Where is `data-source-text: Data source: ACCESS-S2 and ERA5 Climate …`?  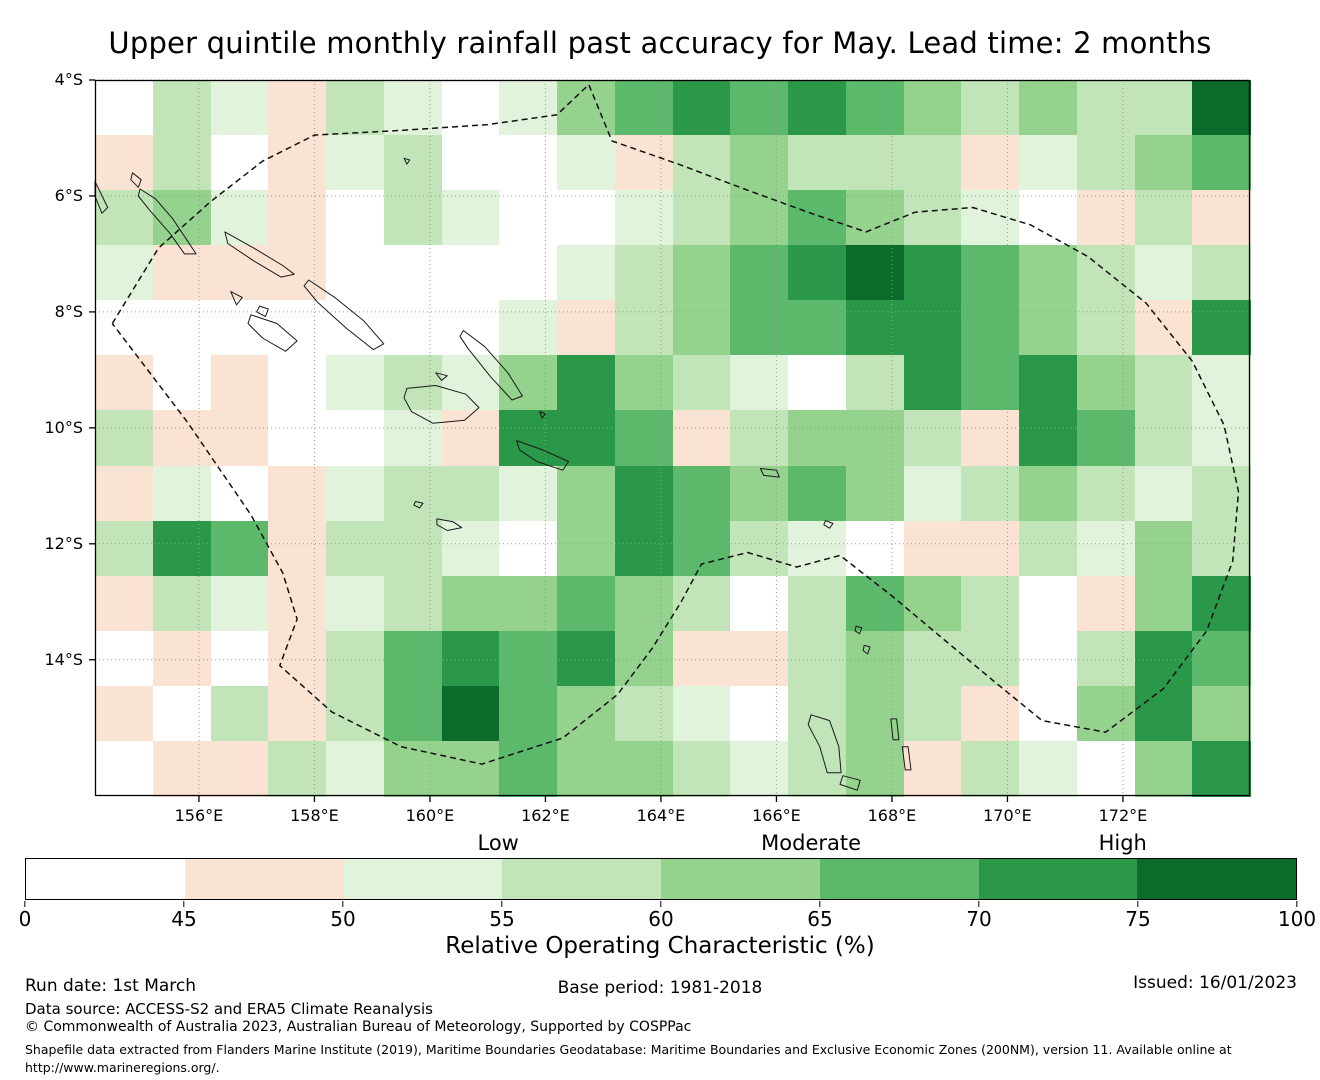
data-source-text: Data source: ACCESS-S2 and ERA5 Climate … is located at coordinates (229, 1009).